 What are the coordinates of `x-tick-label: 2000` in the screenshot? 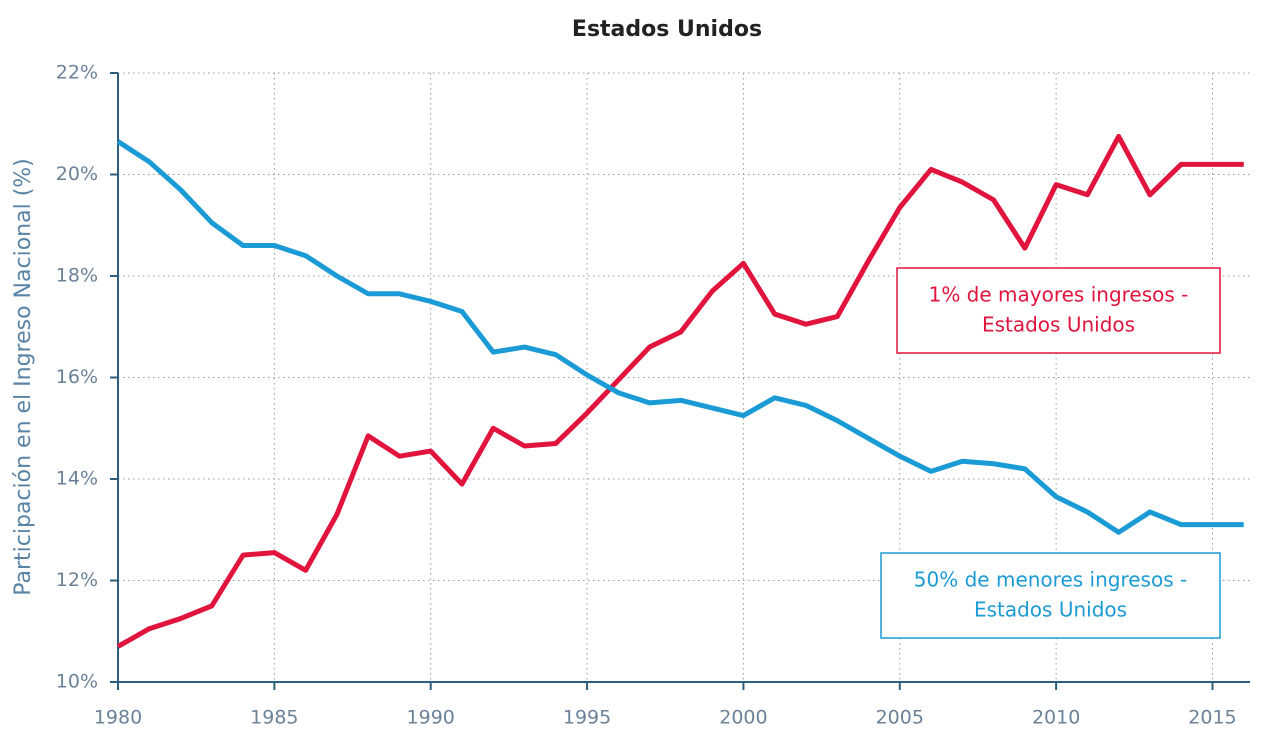 It's located at (743, 718).